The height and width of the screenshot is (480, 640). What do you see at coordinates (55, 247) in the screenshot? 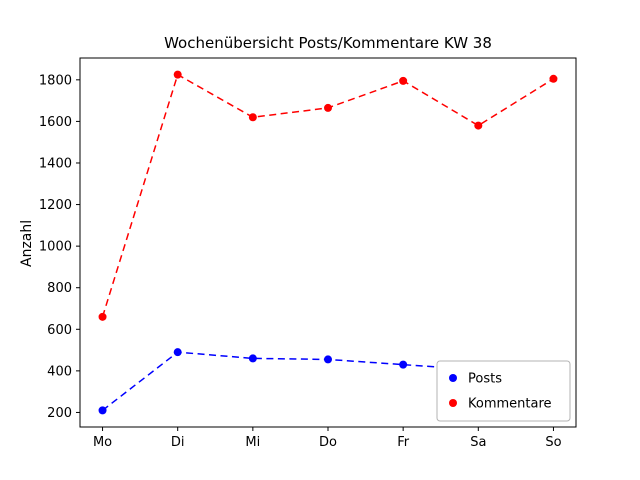
I see `y-tick-label: 1000` at bounding box center [55, 247].